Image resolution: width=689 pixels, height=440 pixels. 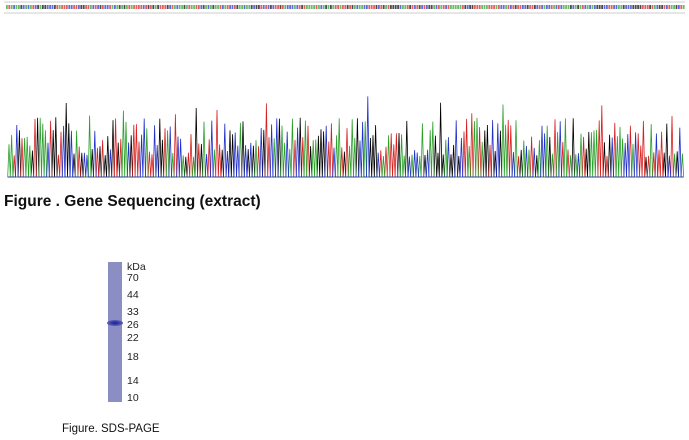 I want to click on figure-caption: Figure . Gene Sequencing (extract), so click(x=132, y=201).